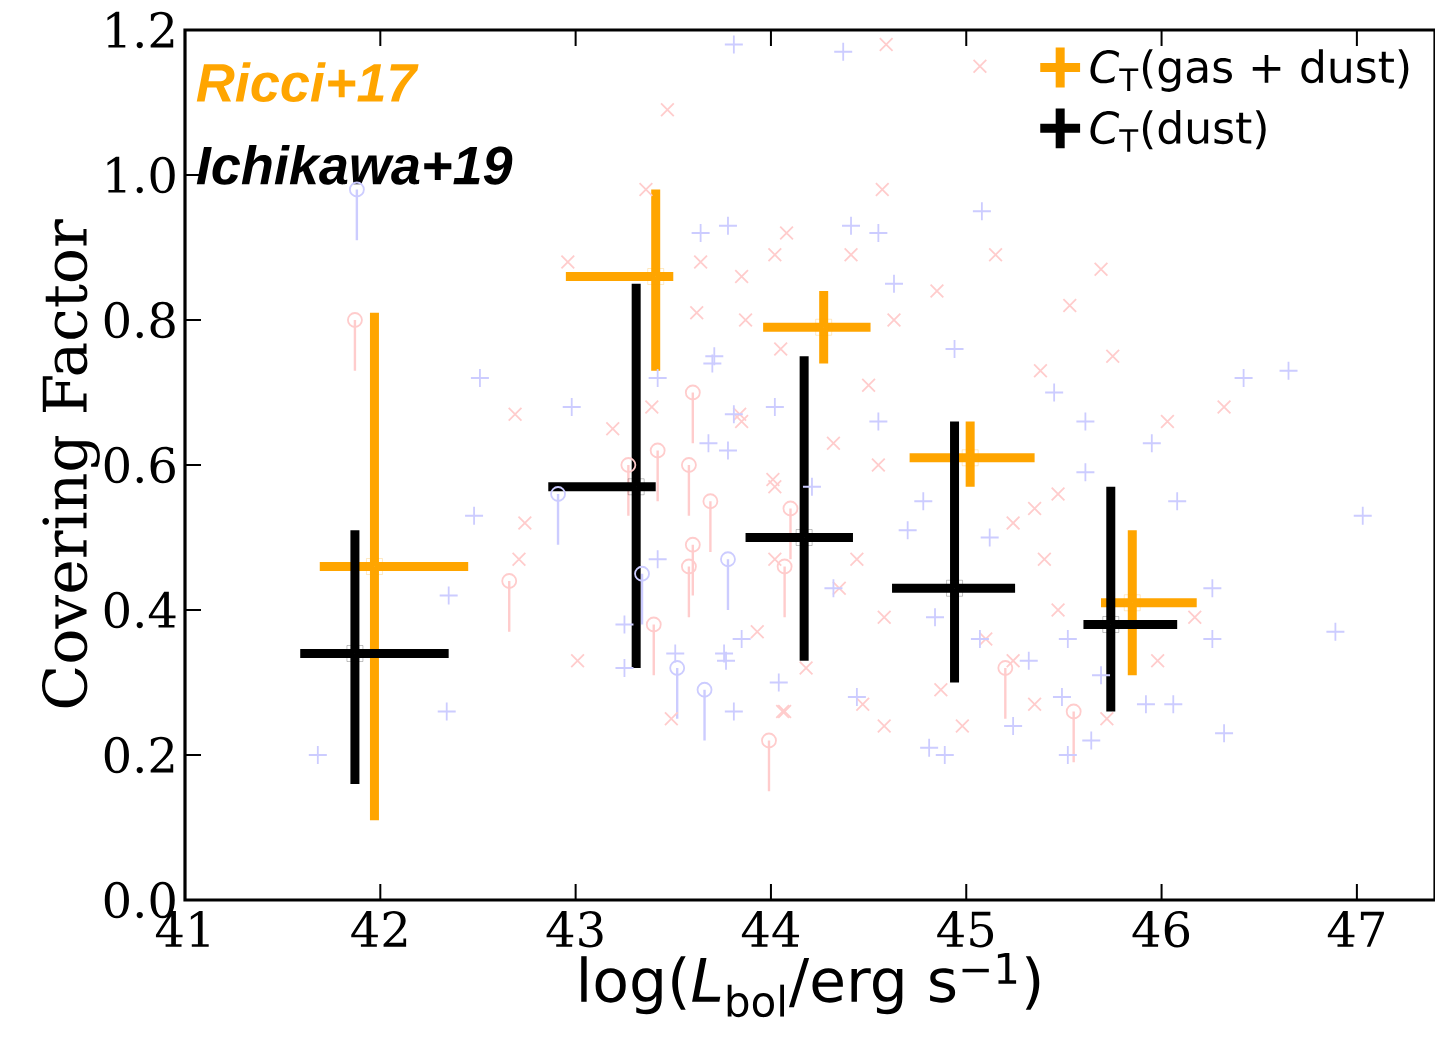 The image size is (1435, 1046). I want to click on legend-label: C$_{T}$(gas + dust), so click(1249, 70).